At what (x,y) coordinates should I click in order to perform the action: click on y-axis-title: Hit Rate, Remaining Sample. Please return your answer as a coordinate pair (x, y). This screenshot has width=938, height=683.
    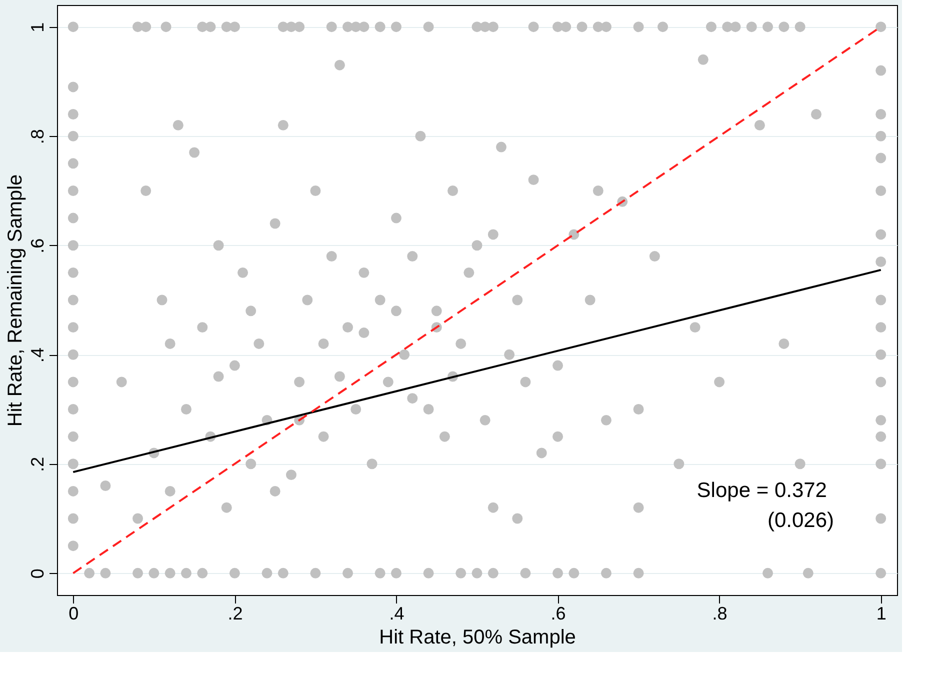
    Looking at the image, I should click on (15, 300).